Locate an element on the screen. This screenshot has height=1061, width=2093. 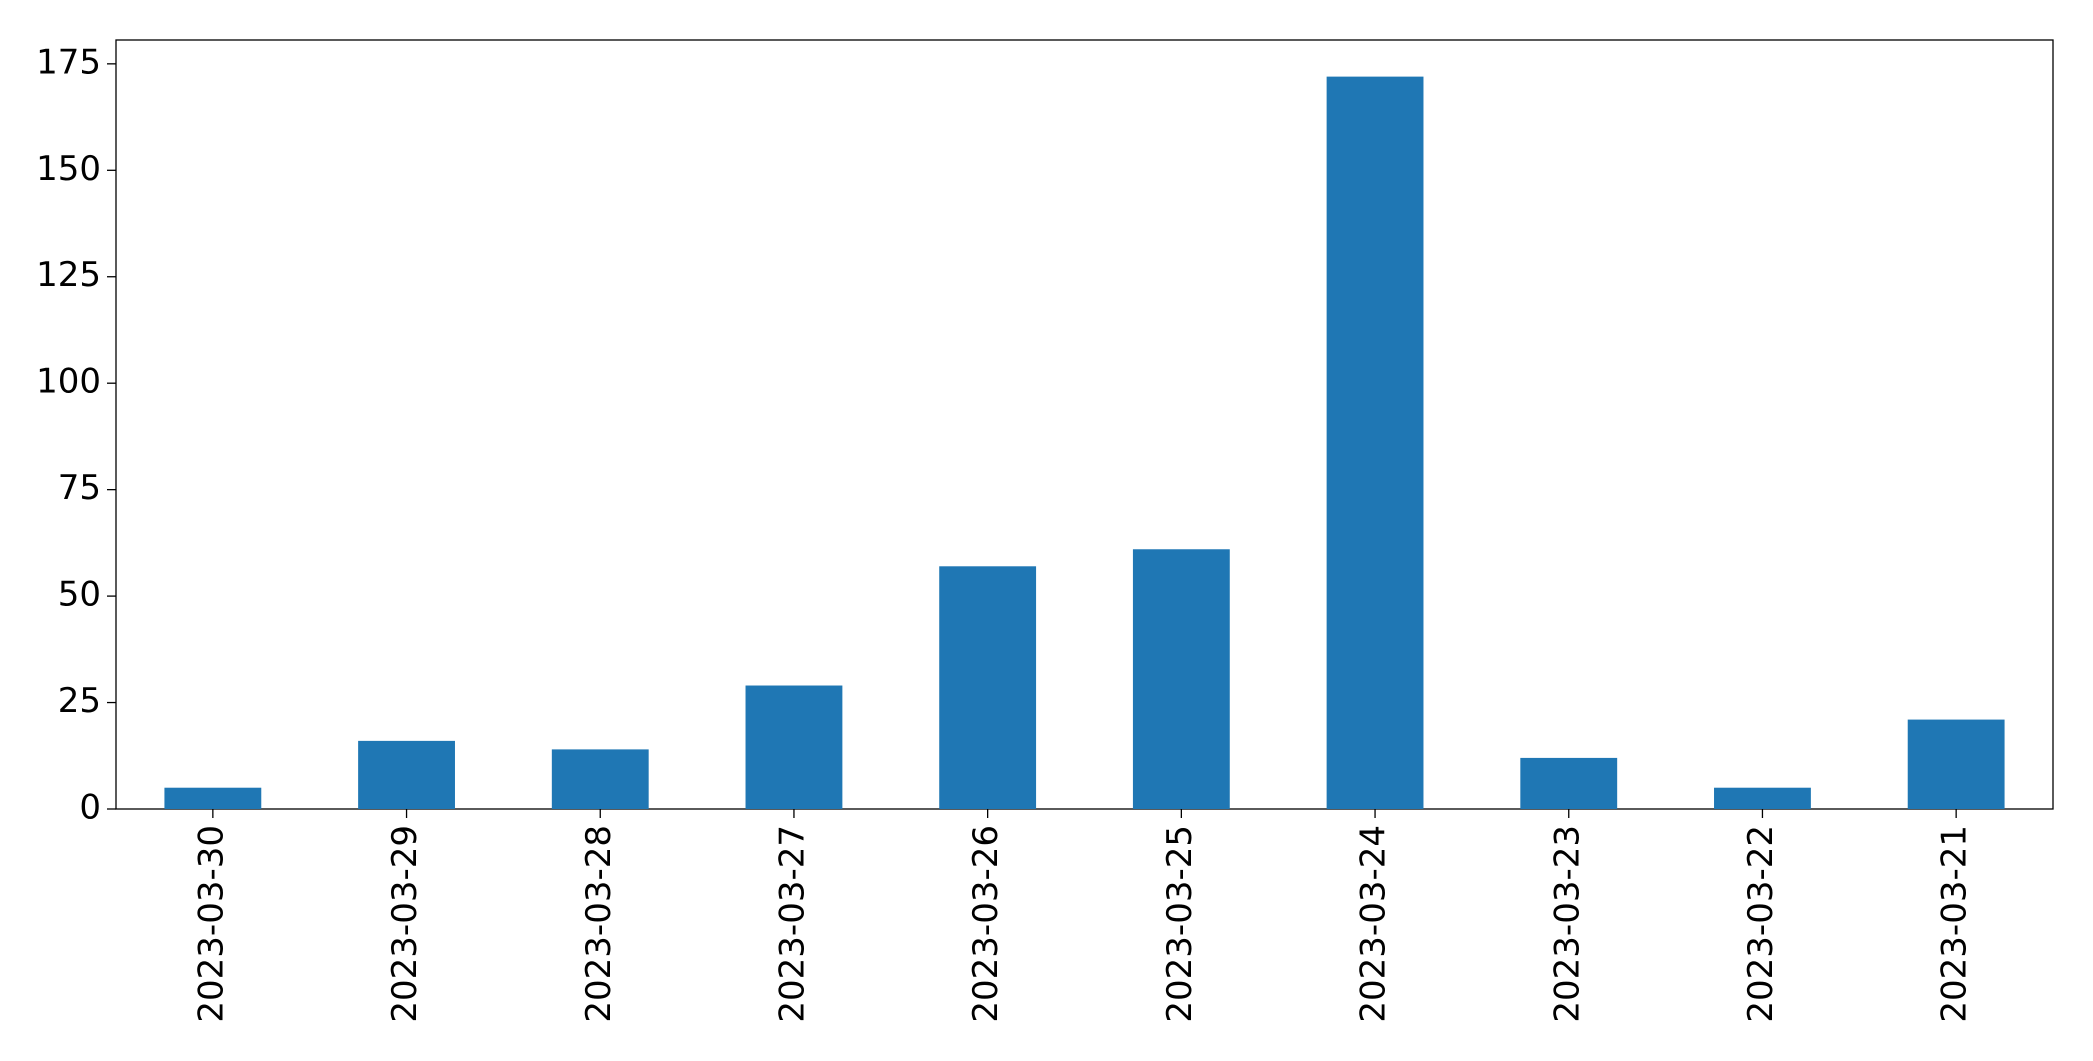
x-tick-label: 2023-03-21 is located at coordinates (1955, 924).